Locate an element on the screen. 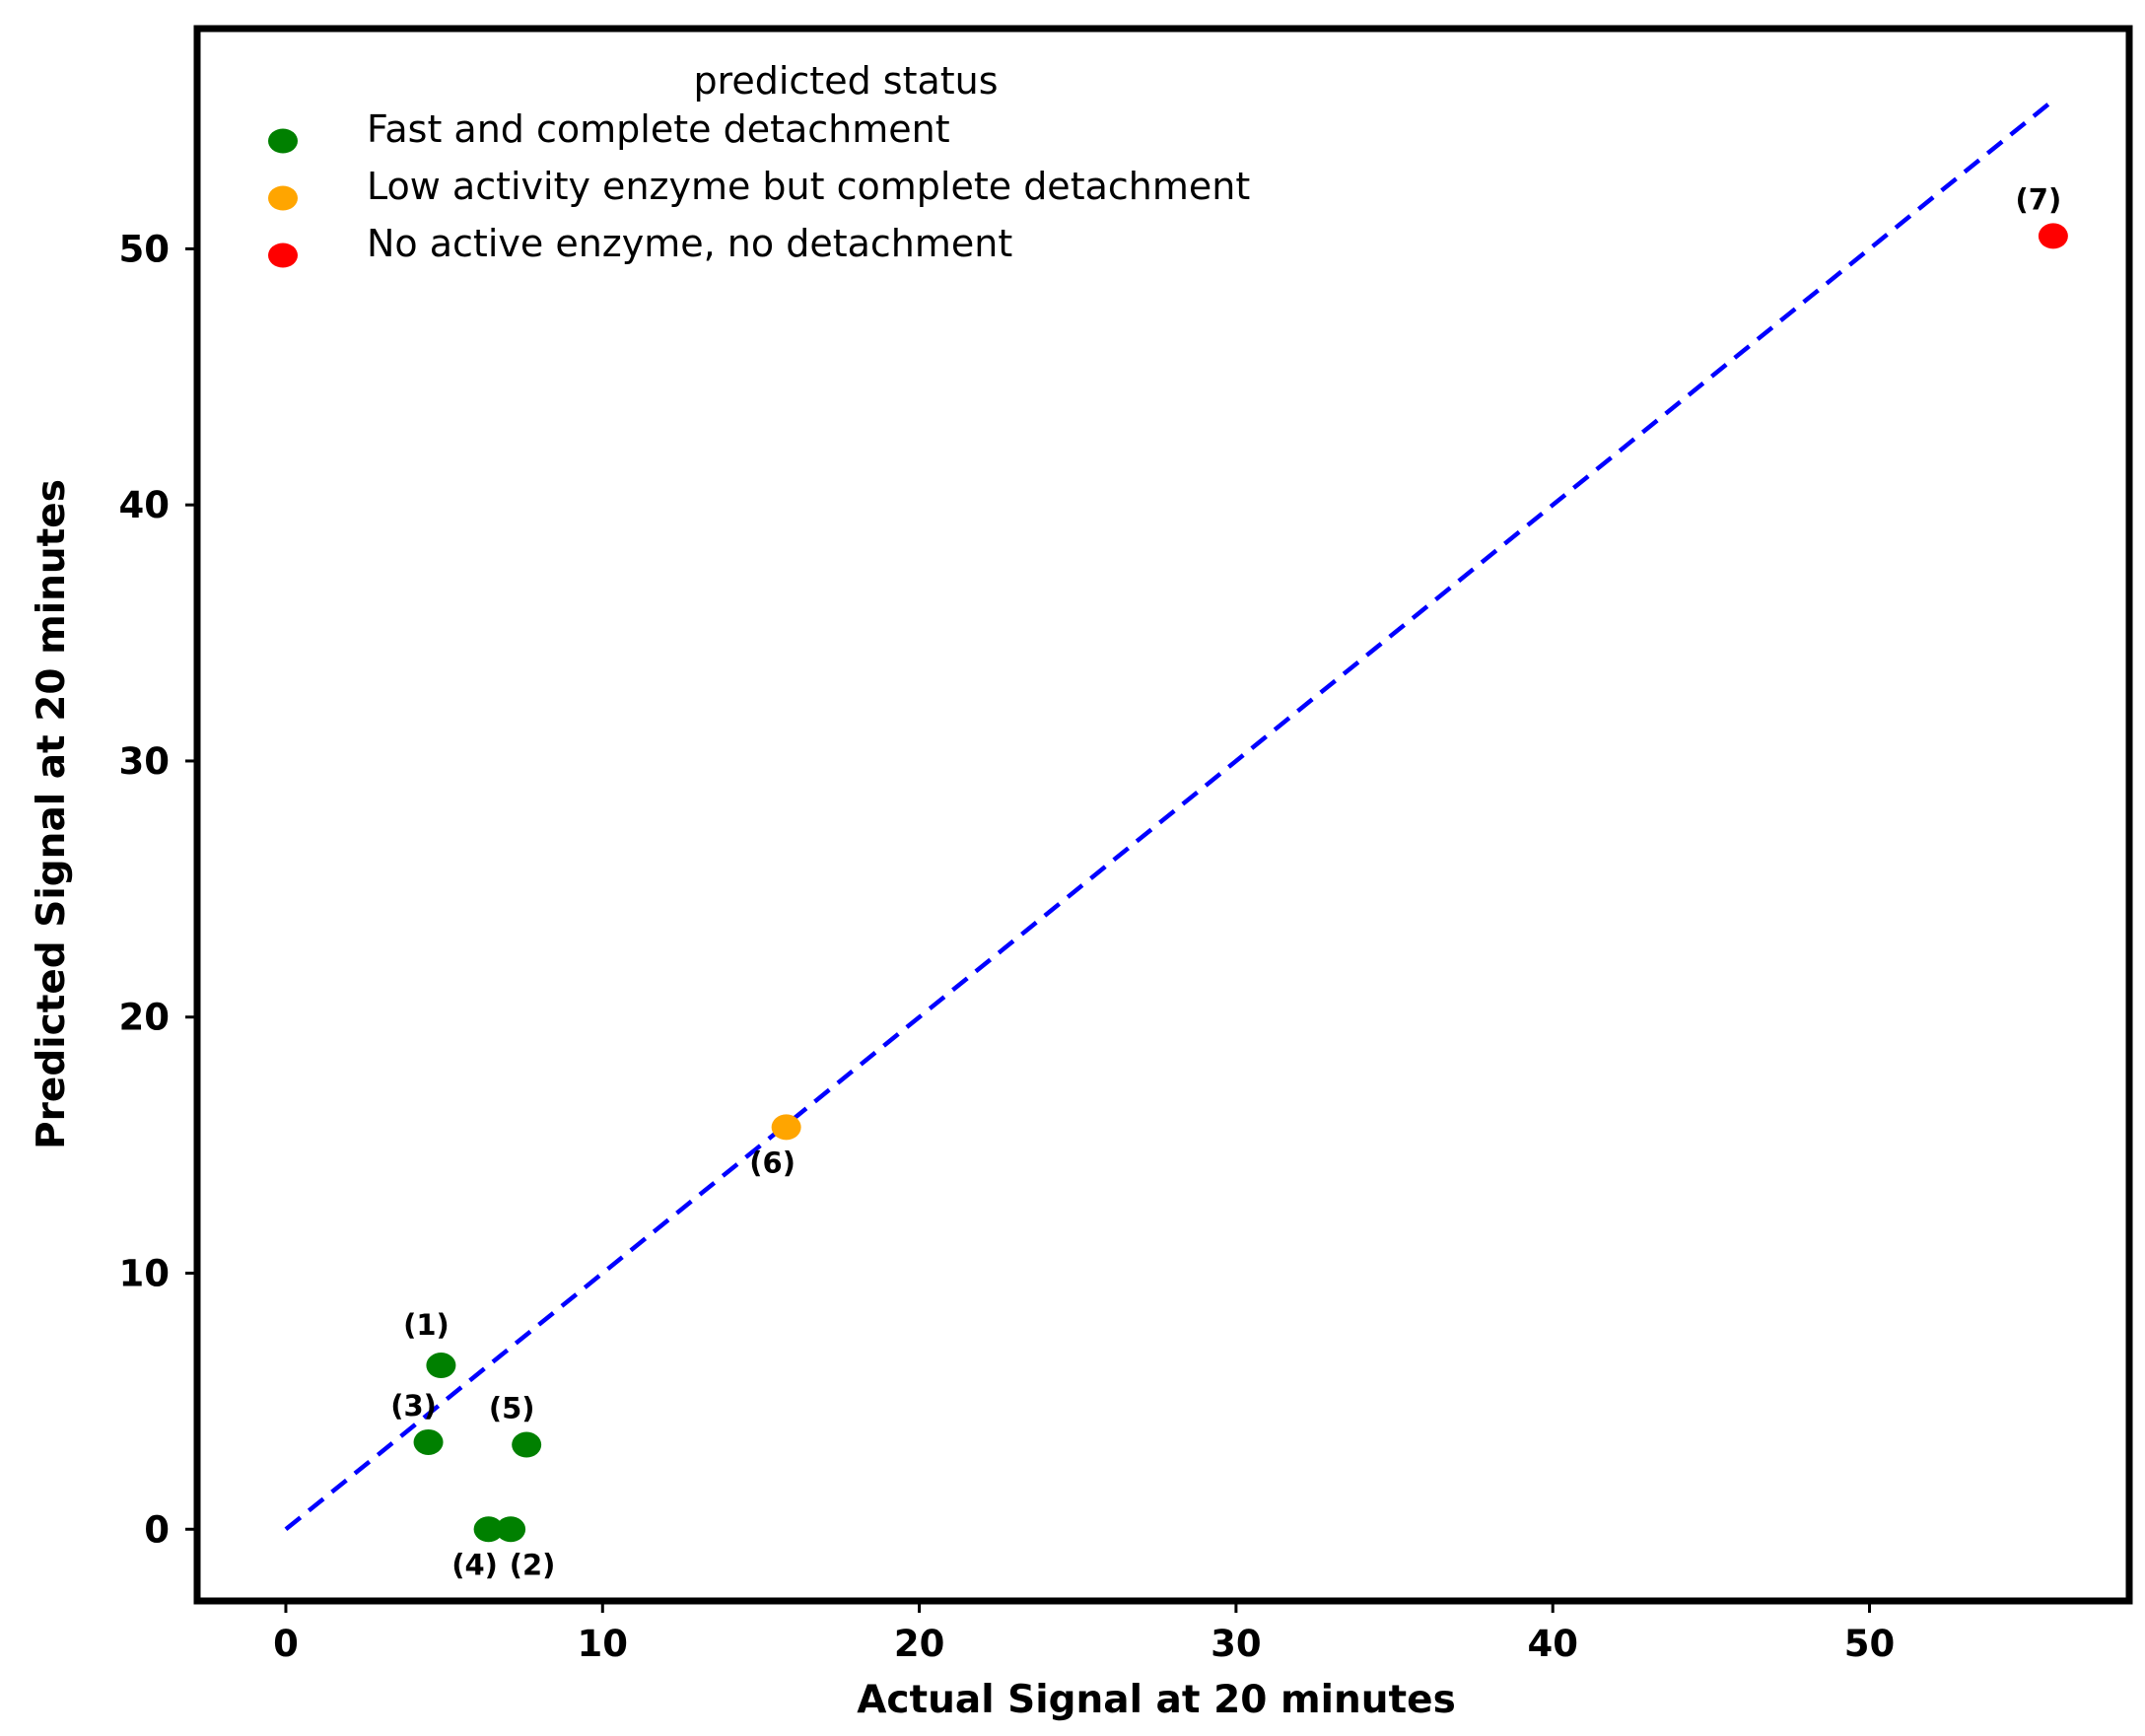 The width and height of the screenshot is (2145, 1736). legend-title: predicted status is located at coordinates (846, 81).